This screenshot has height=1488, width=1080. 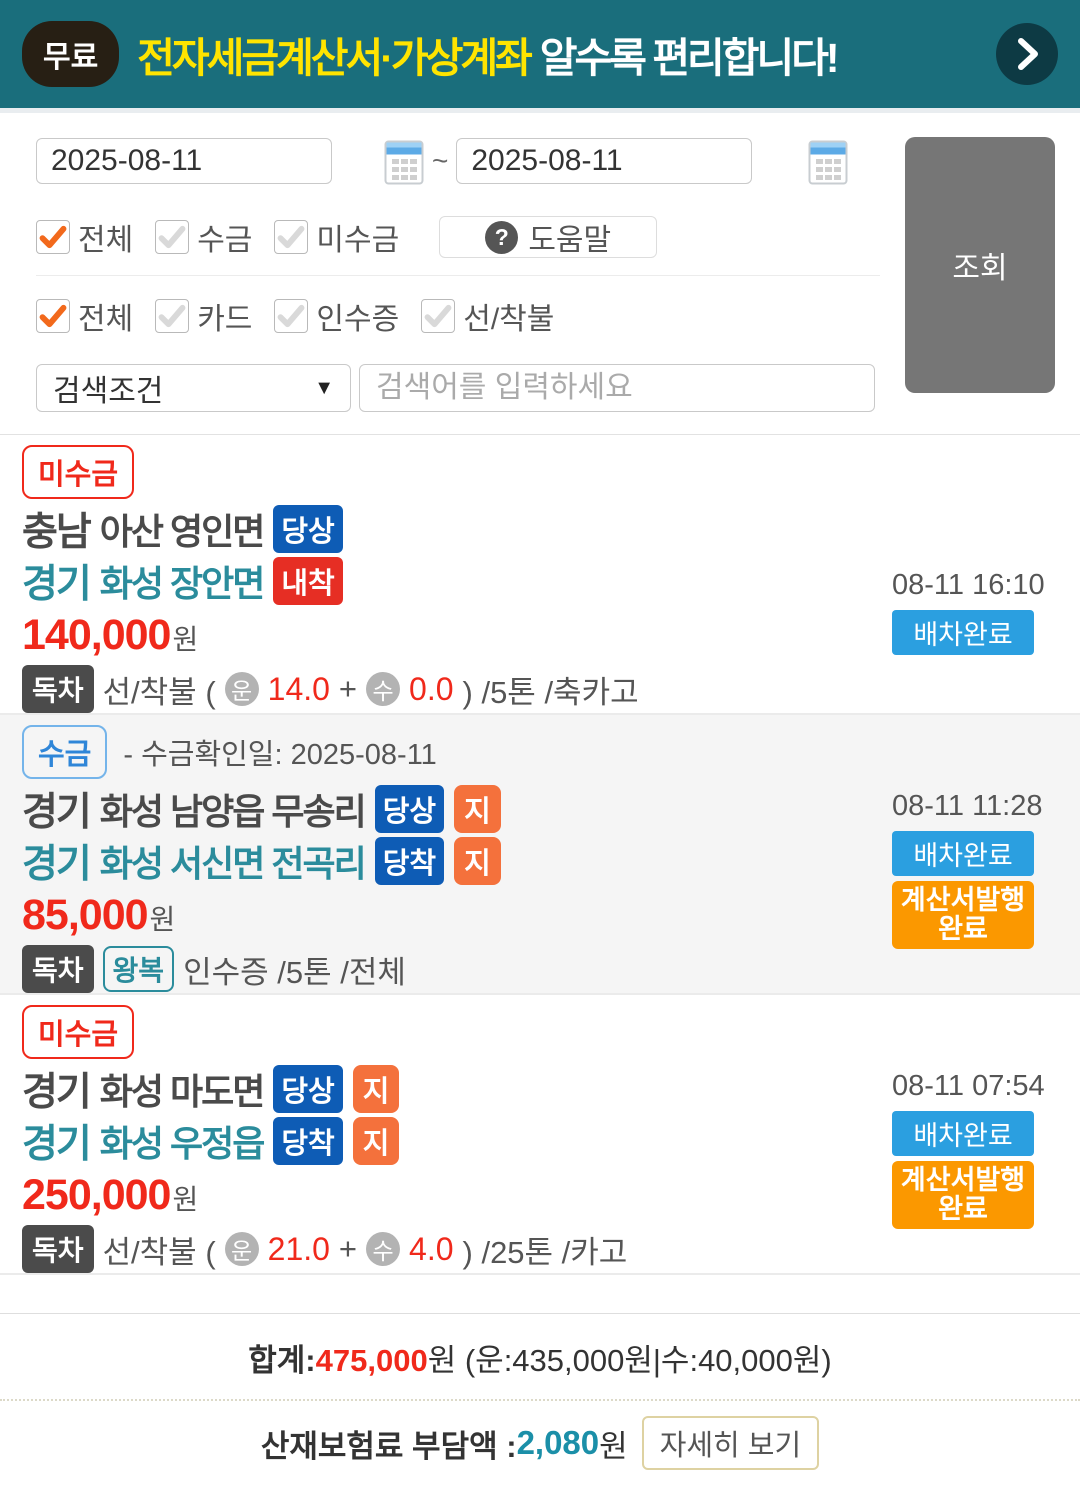 I want to click on inquiry-button: 조회, so click(x=980, y=265).